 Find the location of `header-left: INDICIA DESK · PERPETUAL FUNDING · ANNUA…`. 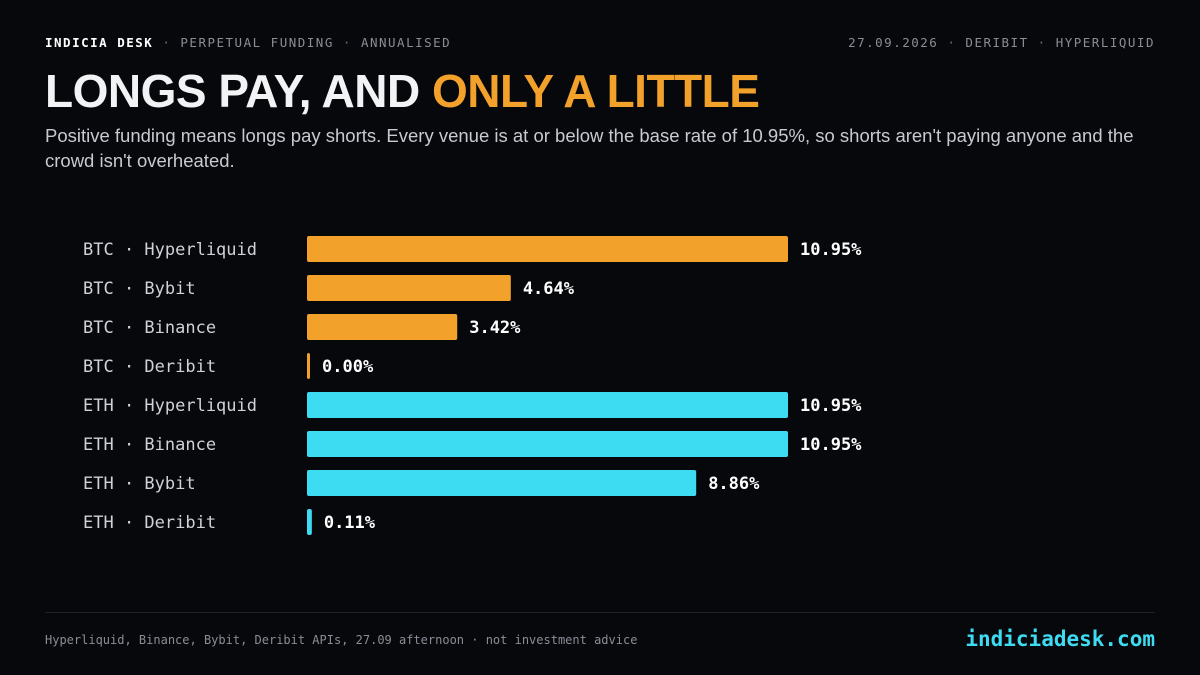

header-left: INDICIA DESK · PERPETUAL FUNDING · ANNUA… is located at coordinates (248, 42).